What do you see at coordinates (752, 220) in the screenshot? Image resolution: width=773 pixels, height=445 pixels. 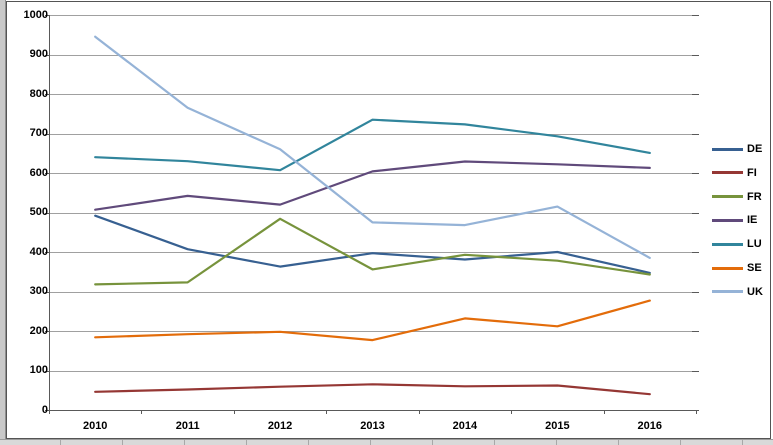 I see `legend-label: IE` at bounding box center [752, 220].